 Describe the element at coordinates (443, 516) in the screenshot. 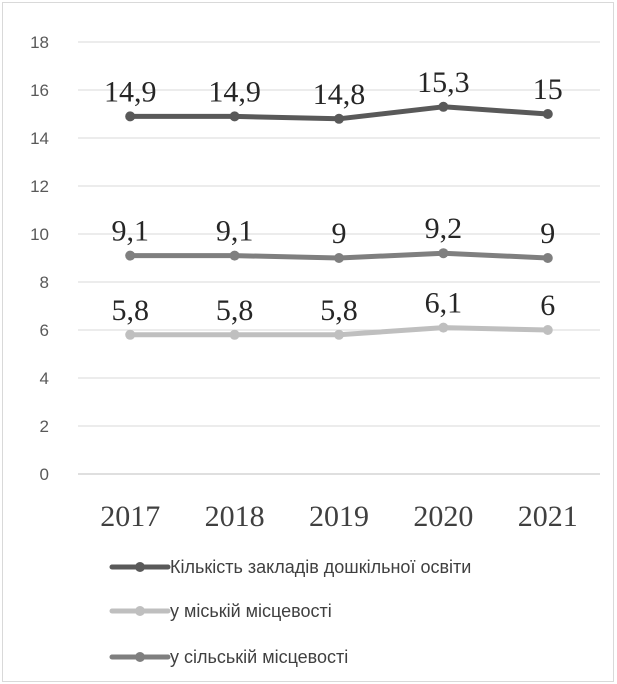

I see `x-tick-label: 2020` at that location.